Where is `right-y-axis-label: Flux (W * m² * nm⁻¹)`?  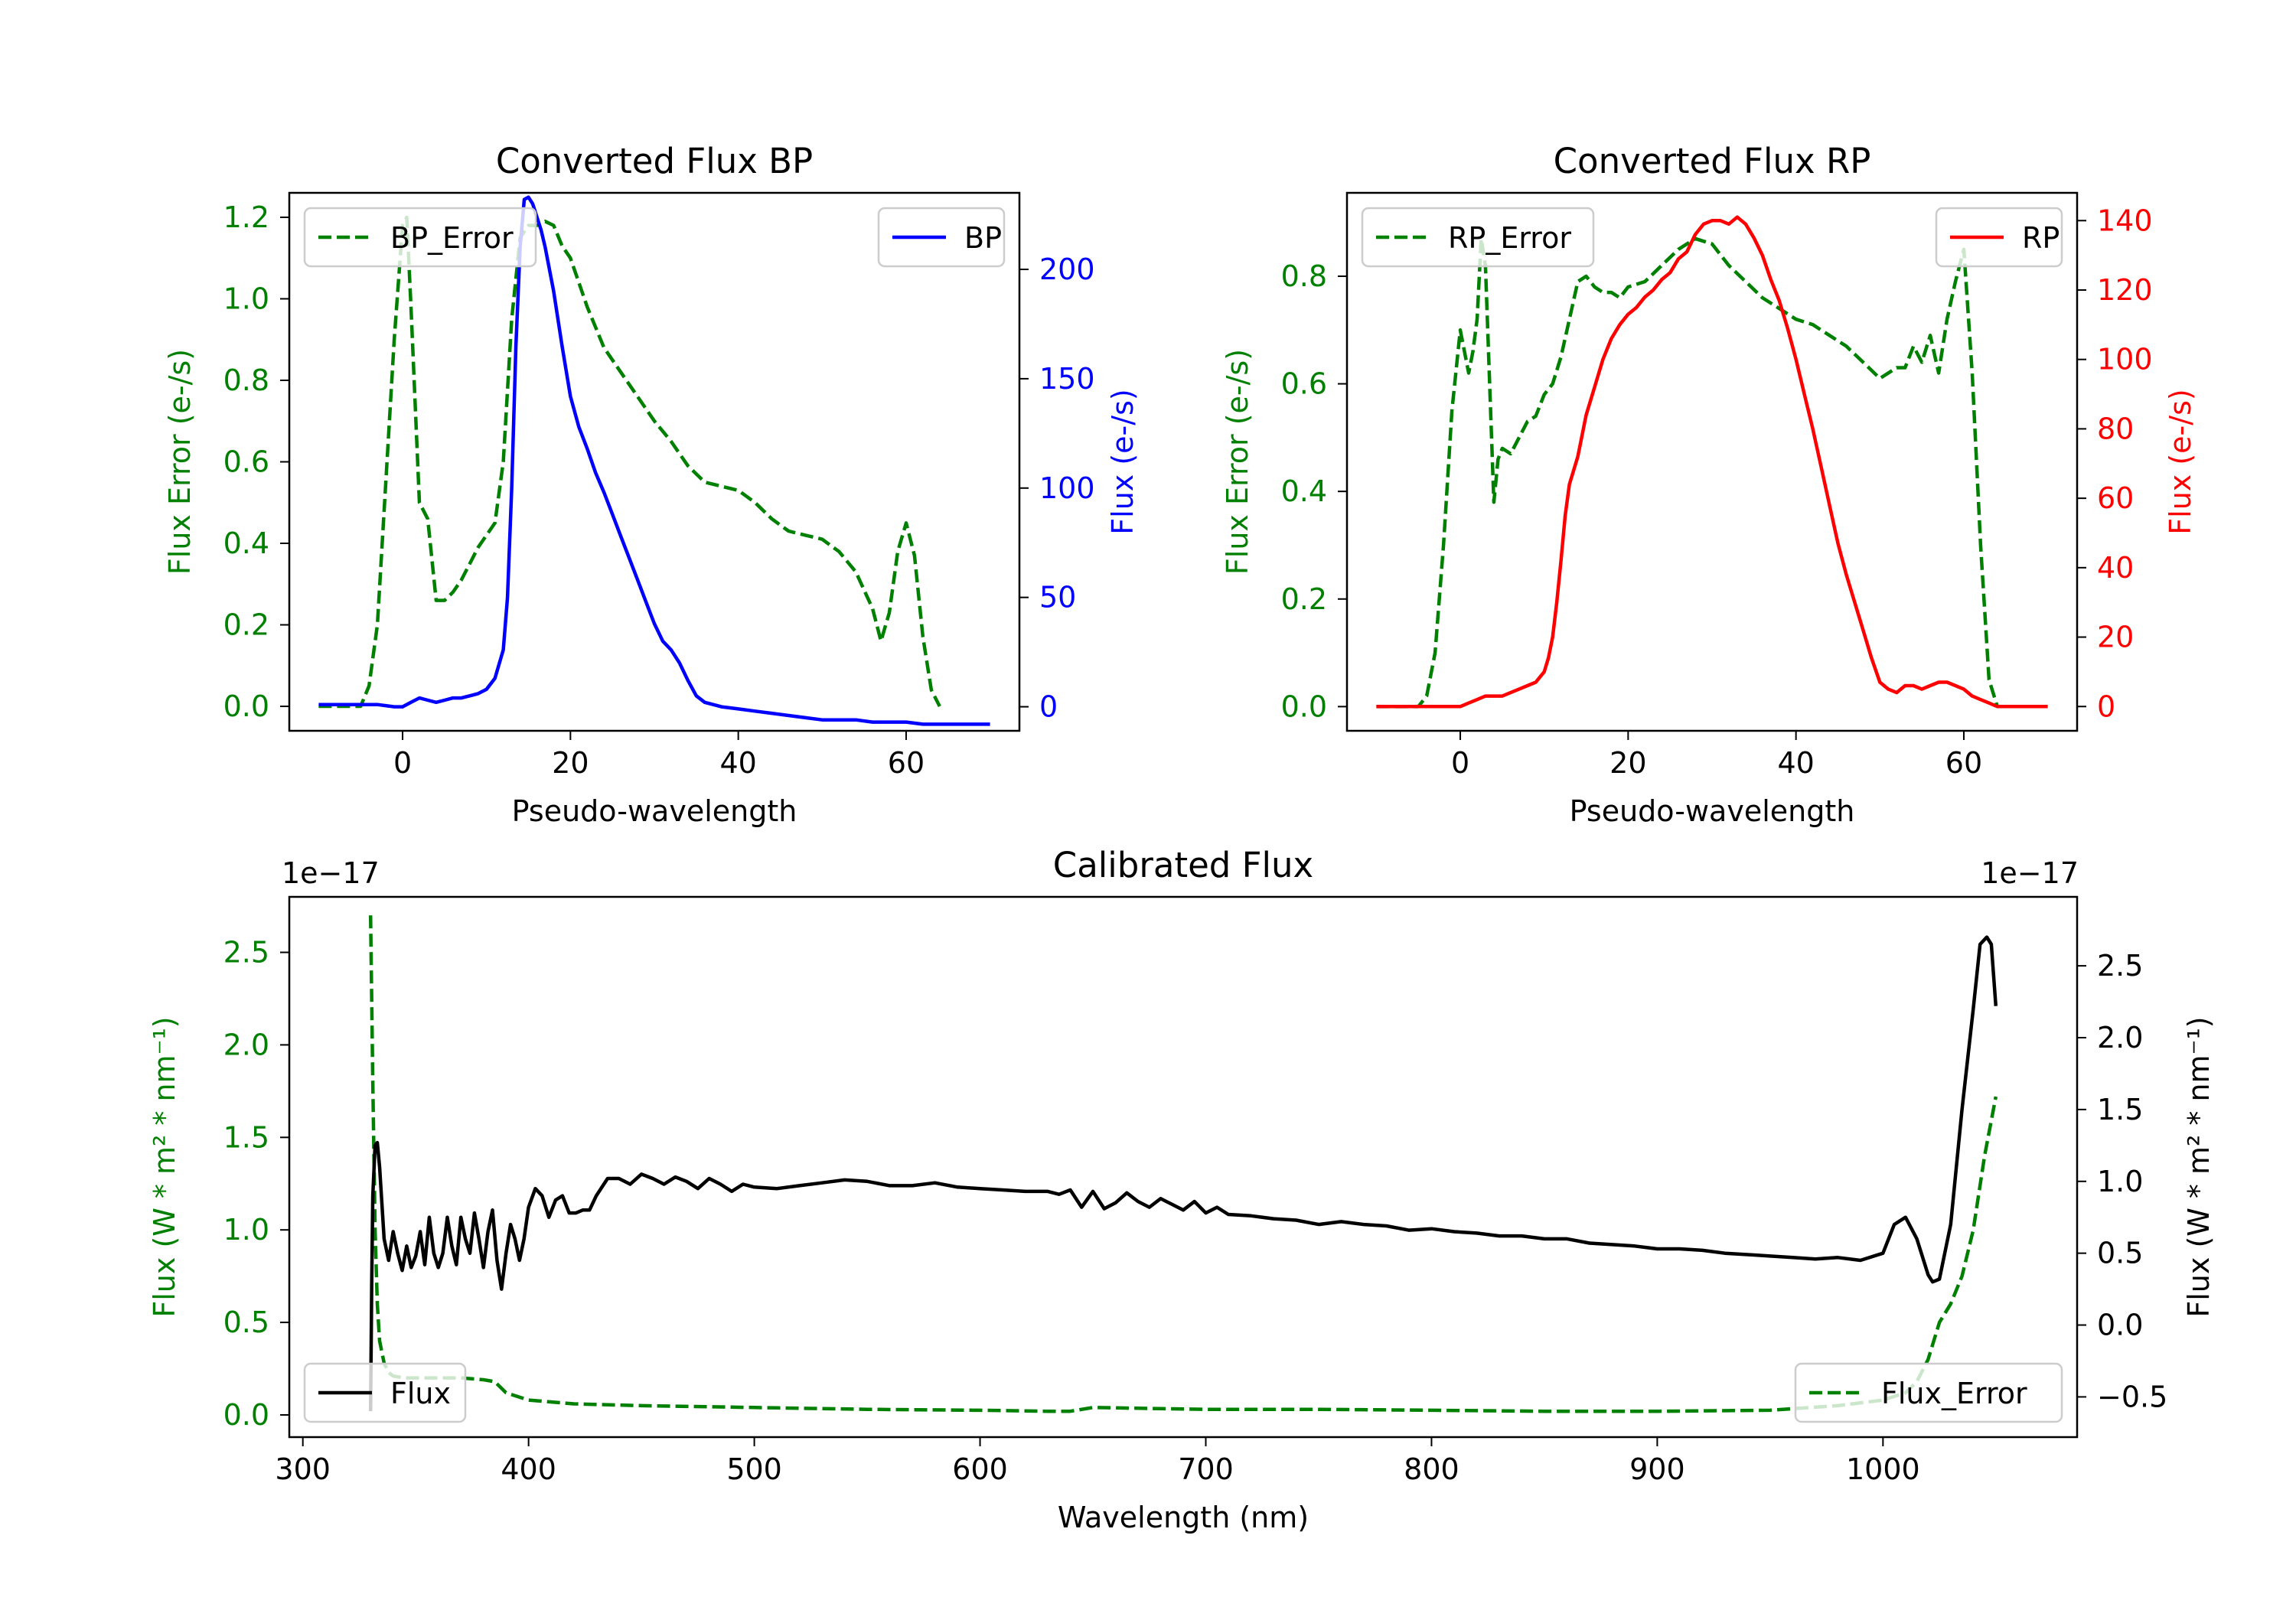
right-y-axis-label: Flux (W * m² * nm⁻¹) is located at coordinates (2199, 1166).